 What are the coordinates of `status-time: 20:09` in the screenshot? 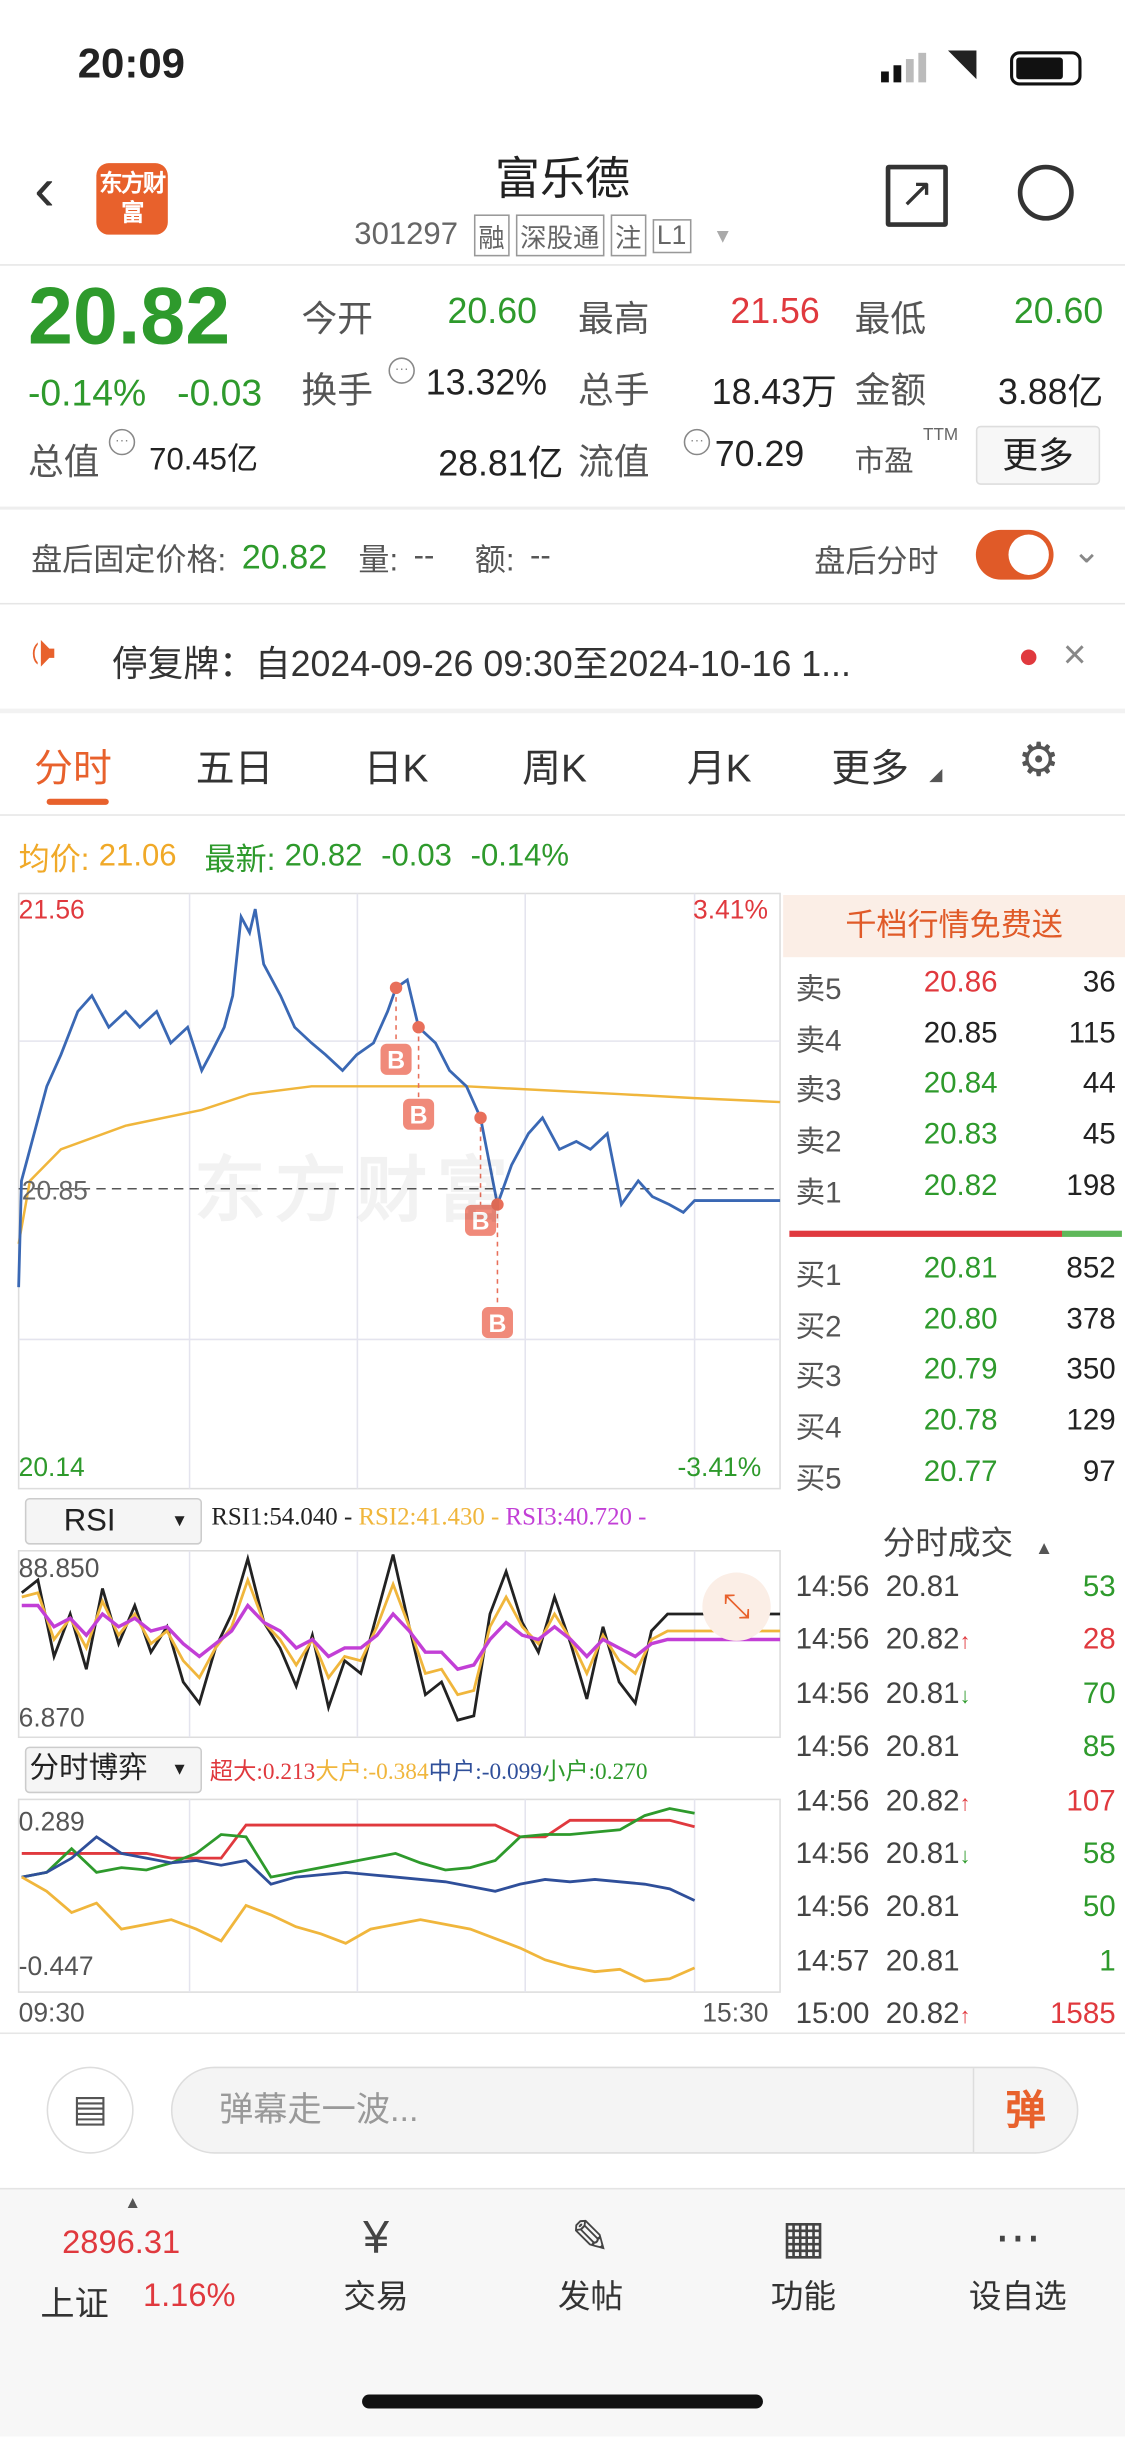 It's located at (131, 64).